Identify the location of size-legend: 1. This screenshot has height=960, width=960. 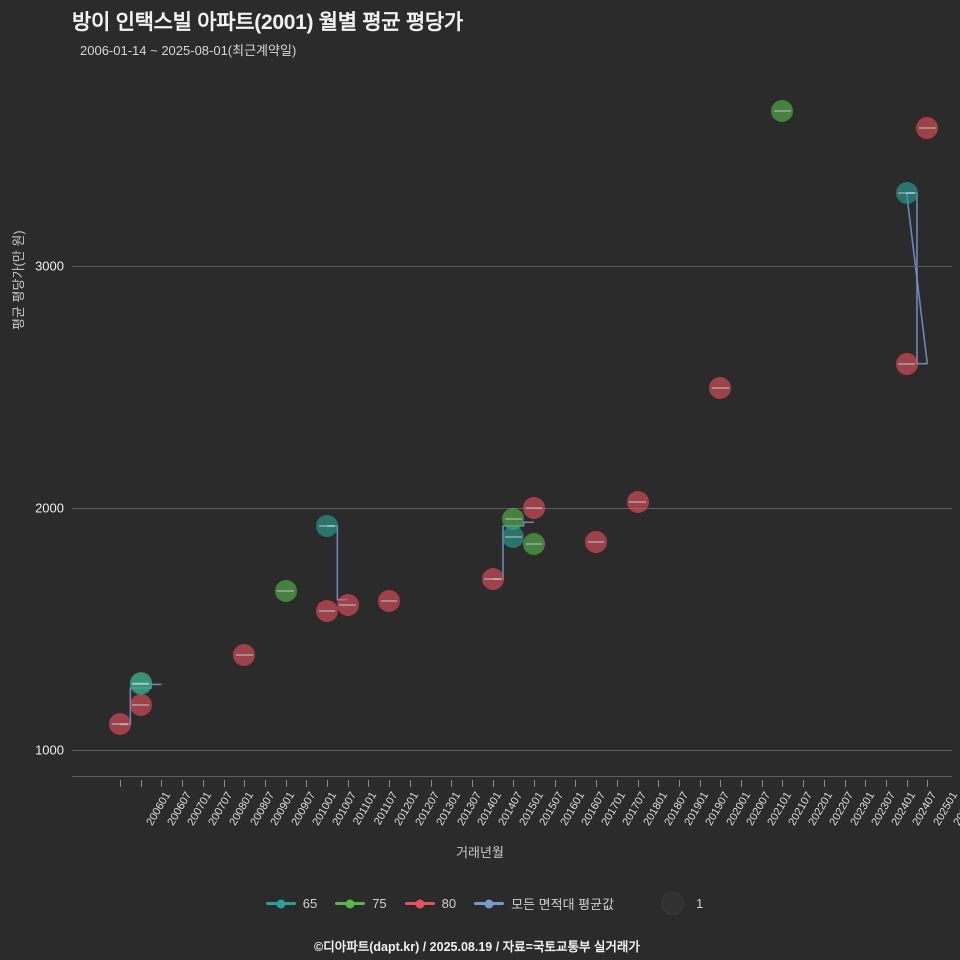
(682, 903).